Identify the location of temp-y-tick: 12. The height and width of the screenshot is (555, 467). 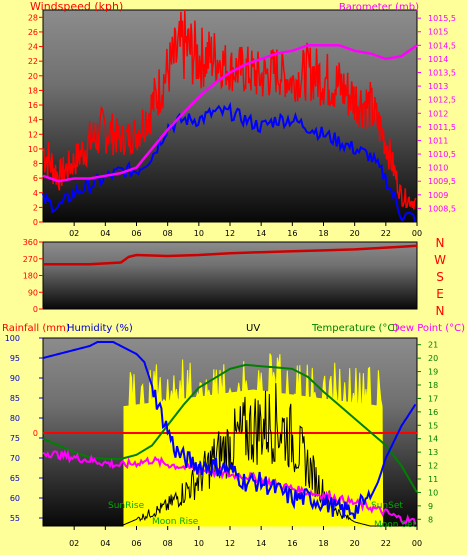
(433, 466).